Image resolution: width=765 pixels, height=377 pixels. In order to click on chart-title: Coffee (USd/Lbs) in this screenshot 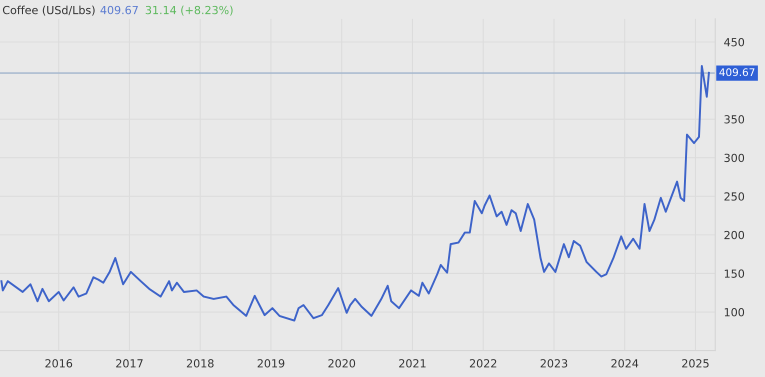, I will do `click(48, 11)`.